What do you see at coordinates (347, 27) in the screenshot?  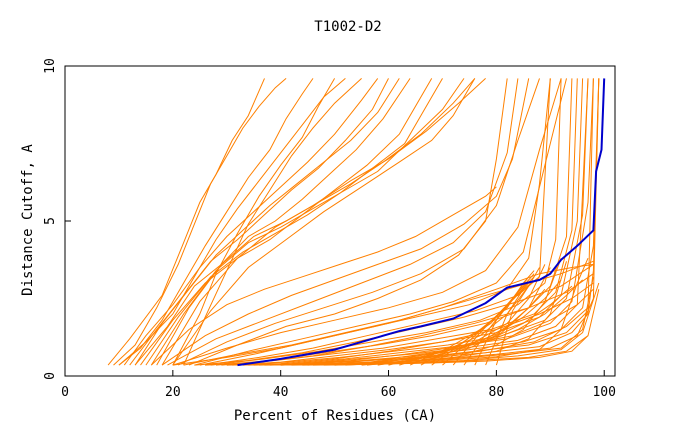 I see `chart-title: T1002-D2` at bounding box center [347, 27].